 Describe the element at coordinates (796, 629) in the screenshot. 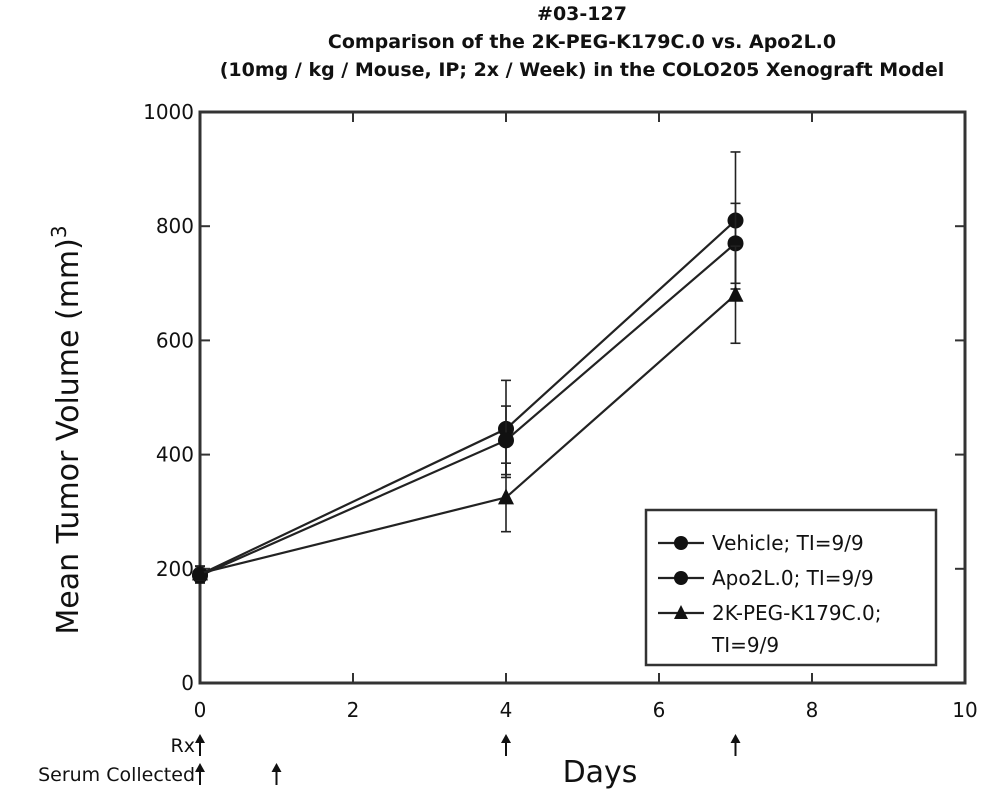

I see `legend-label: 2K-PEG-K179C.0; TI=9/9` at that location.